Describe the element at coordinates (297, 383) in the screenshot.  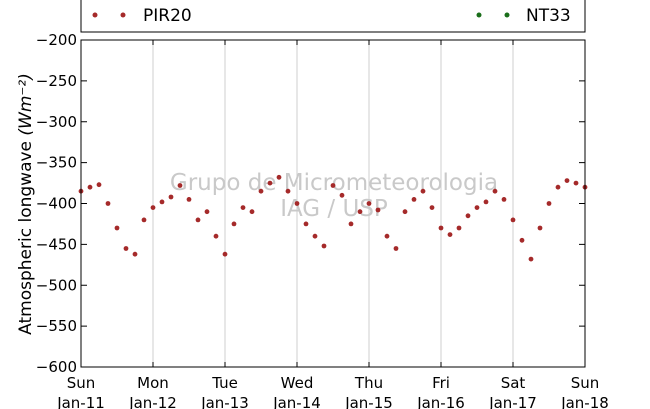
I see `x-tick-label-day: Wed` at that location.